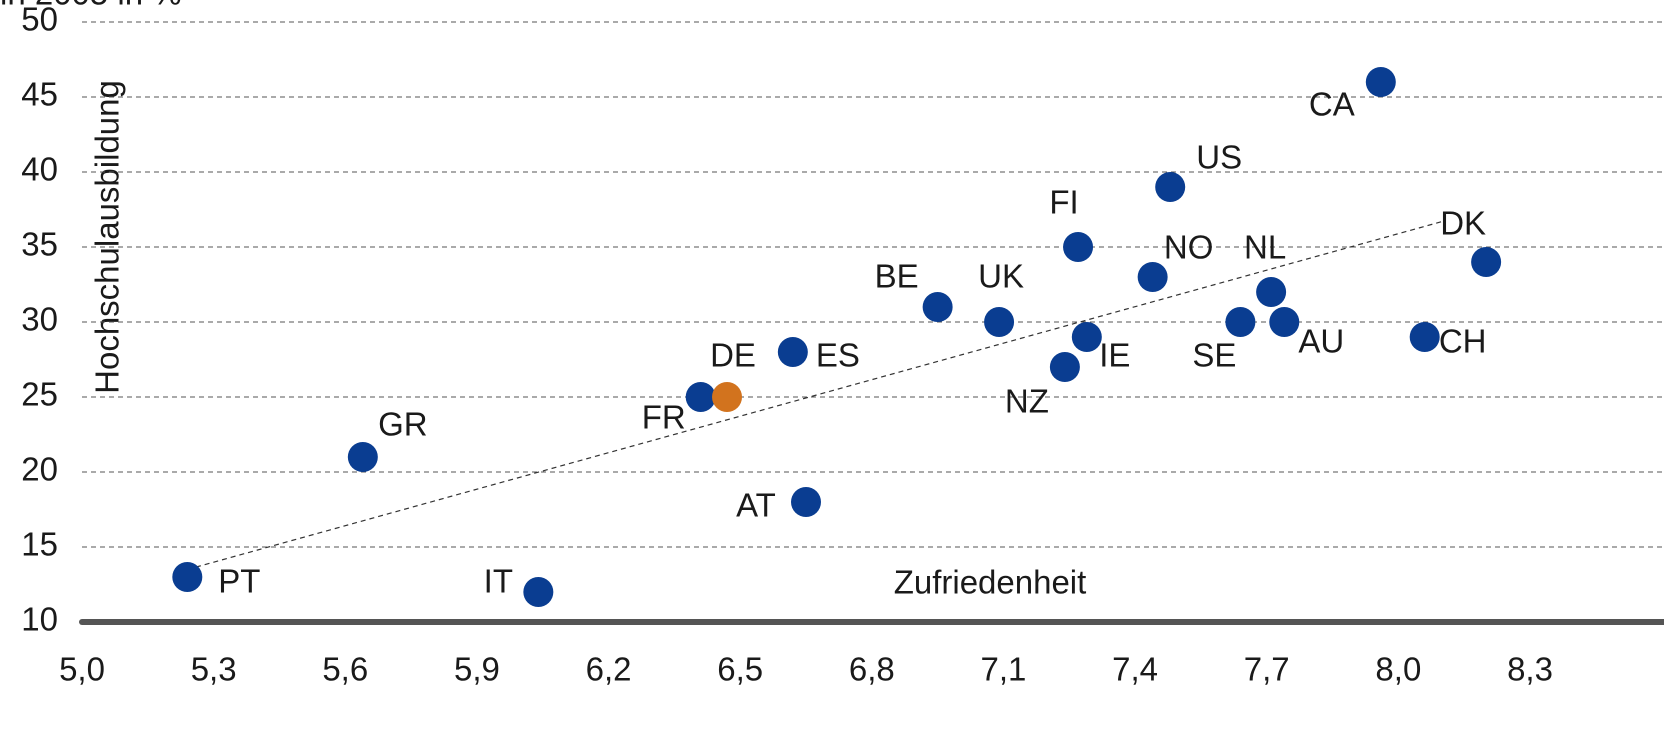 The height and width of the screenshot is (738, 1664). What do you see at coordinates (1530, 669) in the screenshot?
I see `x-tick-label: 8,3` at bounding box center [1530, 669].